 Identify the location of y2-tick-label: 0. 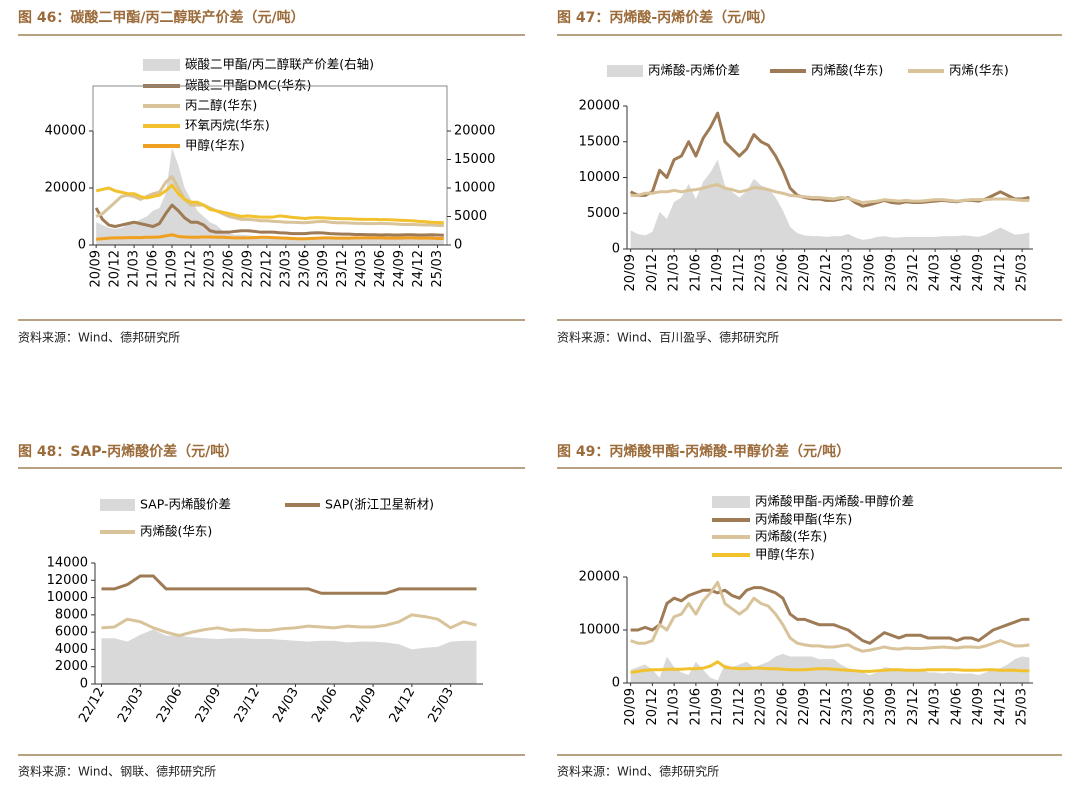
(458, 245).